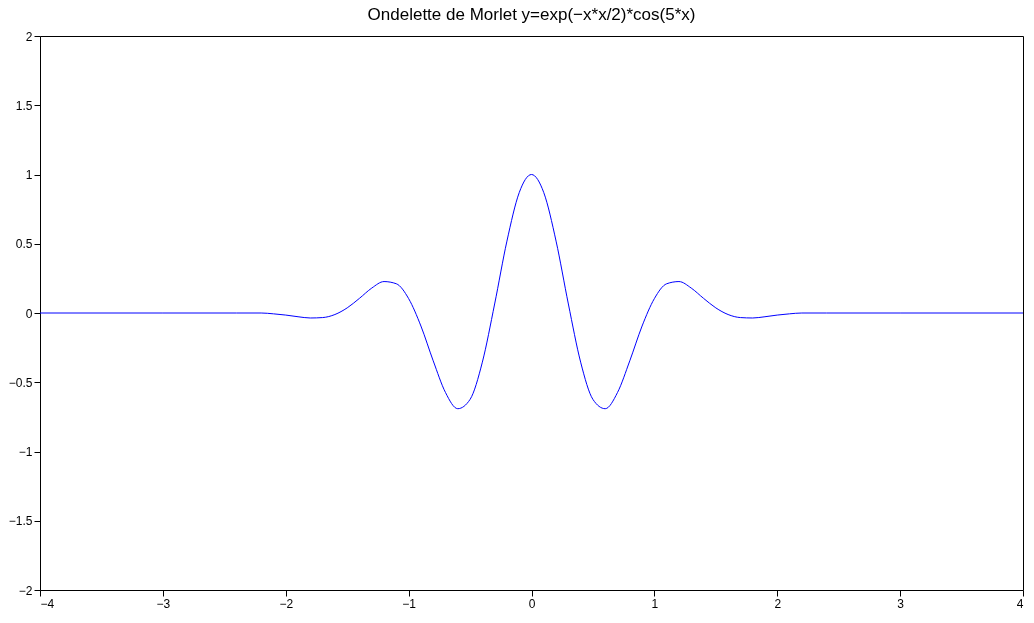 Image resolution: width=1034 pixels, height=623 pixels. What do you see at coordinates (532, 603) in the screenshot?
I see `x-tick-label: 0` at bounding box center [532, 603].